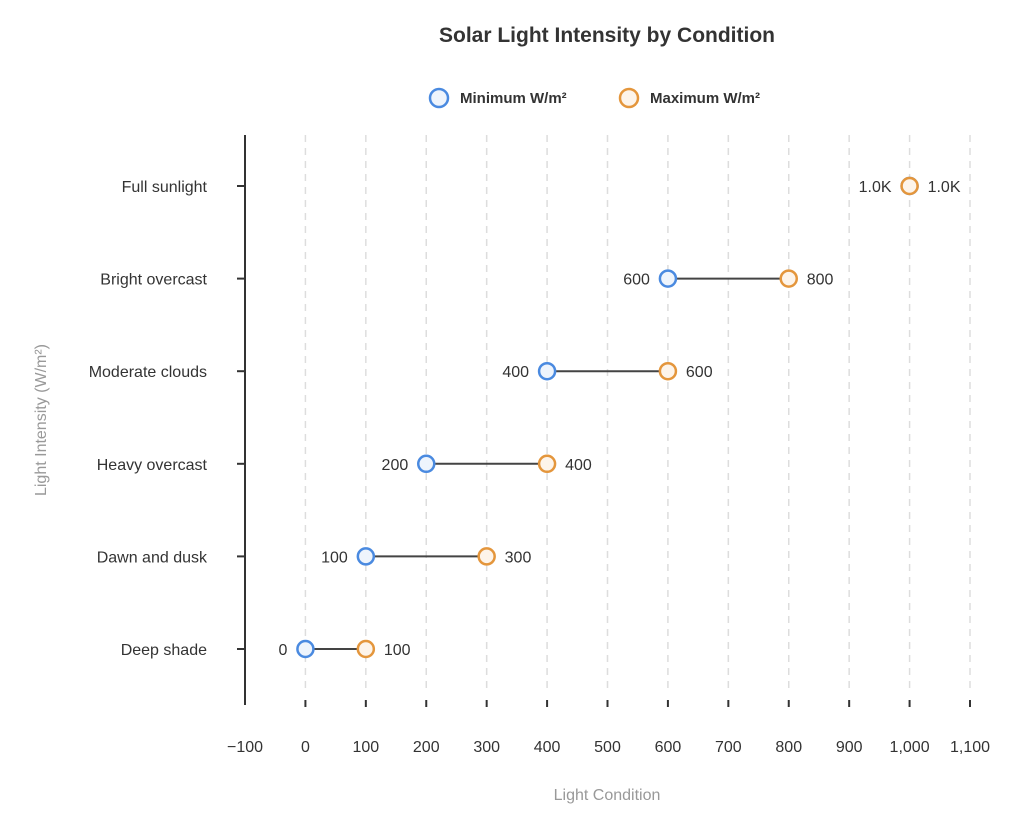 The image size is (1024, 817). Describe the element at coordinates (152, 465) in the screenshot. I see `category-label: Heavy overcast` at that location.